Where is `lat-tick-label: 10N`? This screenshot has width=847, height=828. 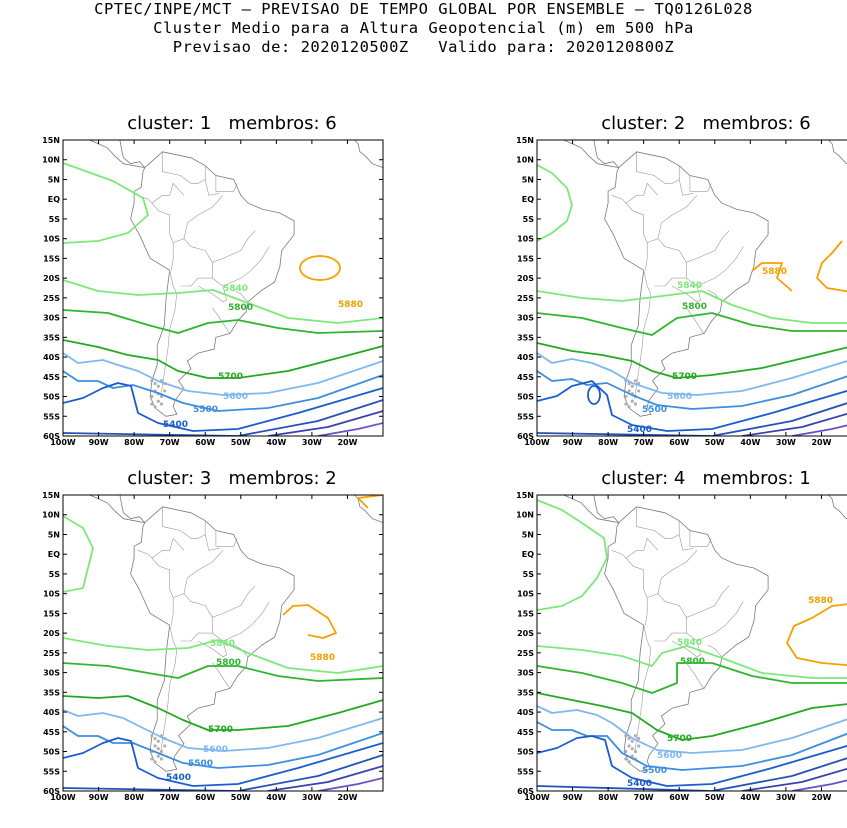
lat-tick-label: 10N is located at coordinates (525, 160).